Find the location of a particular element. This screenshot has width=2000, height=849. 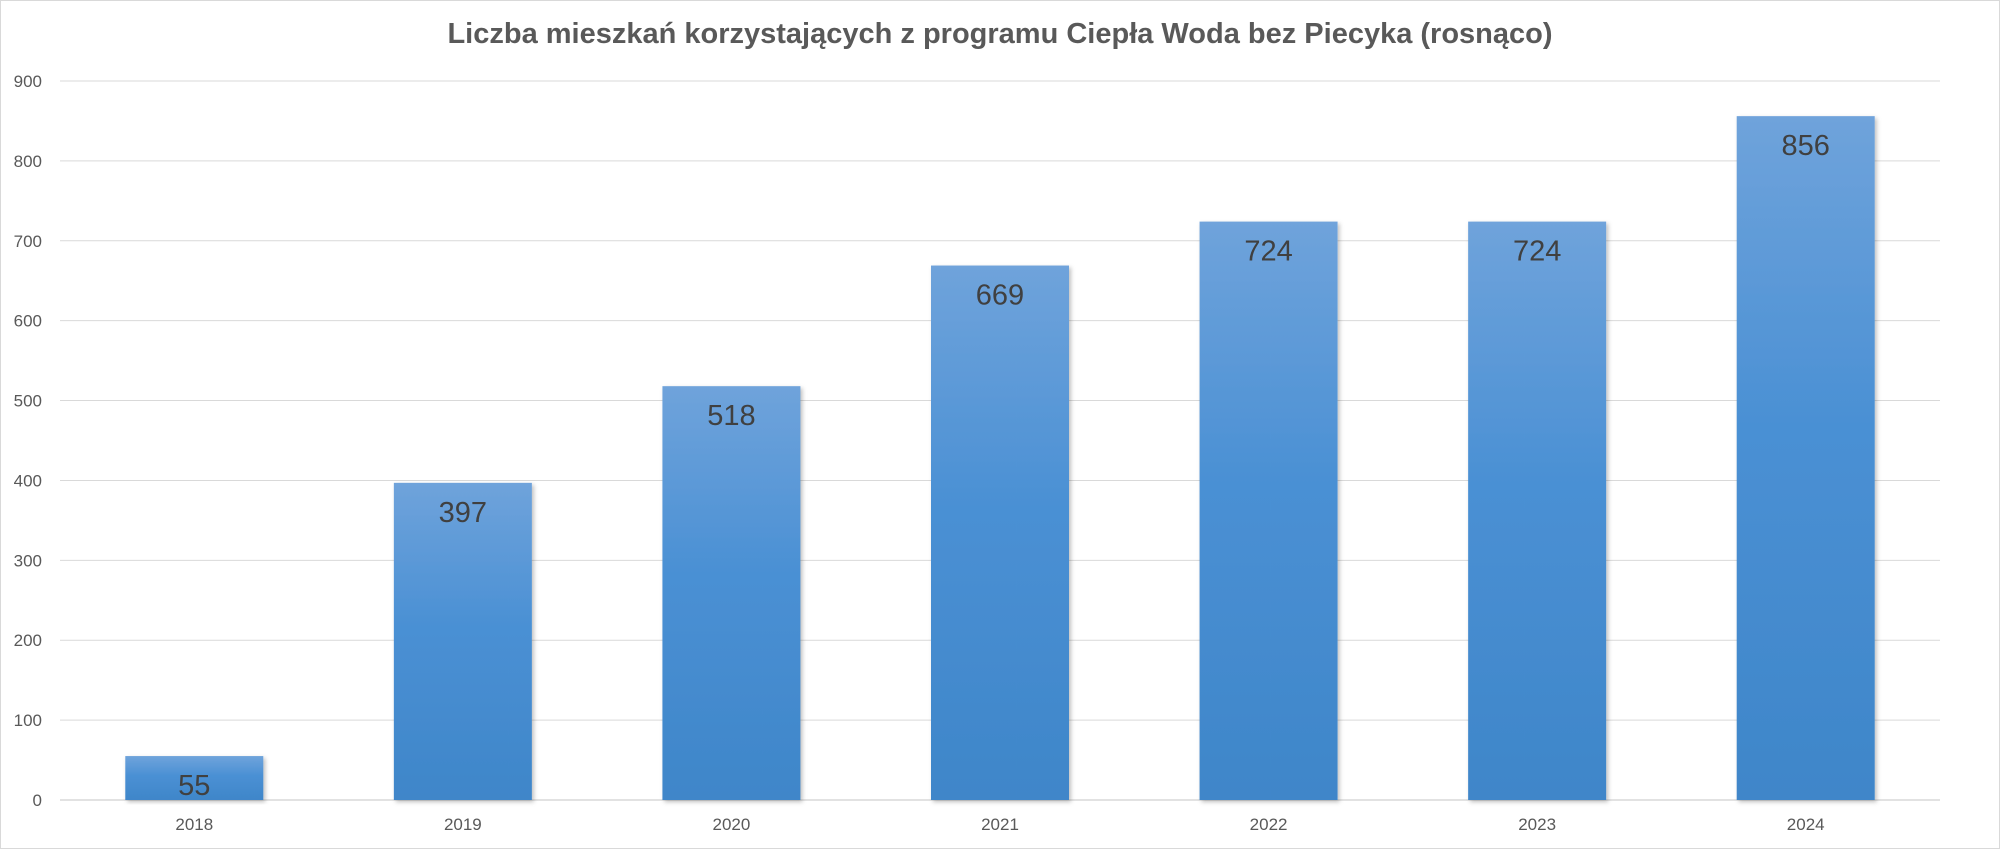

bar-2024 is located at coordinates (1805, 458).